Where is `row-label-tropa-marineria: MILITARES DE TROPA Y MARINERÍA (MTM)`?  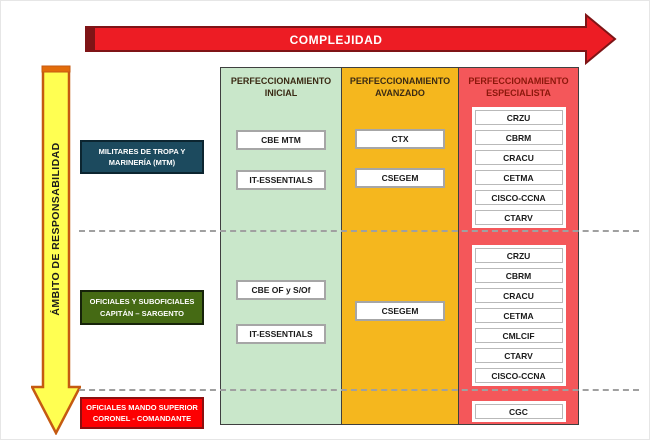 row-label-tropa-marineria: MILITARES DE TROPA Y MARINERÍA (MTM) is located at coordinates (142, 157).